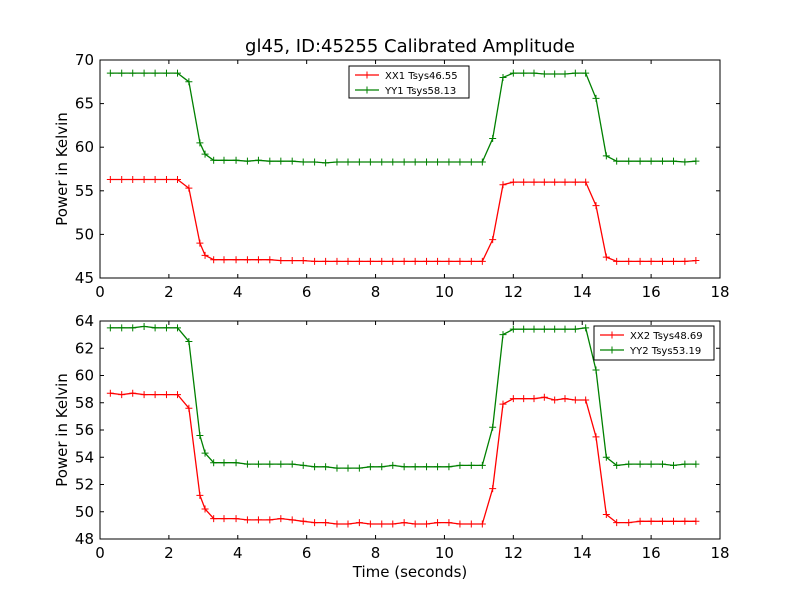 This screenshot has width=800, height=600. Describe the element at coordinates (84, 376) in the screenshot. I see `y-tick-label: 60` at that location.